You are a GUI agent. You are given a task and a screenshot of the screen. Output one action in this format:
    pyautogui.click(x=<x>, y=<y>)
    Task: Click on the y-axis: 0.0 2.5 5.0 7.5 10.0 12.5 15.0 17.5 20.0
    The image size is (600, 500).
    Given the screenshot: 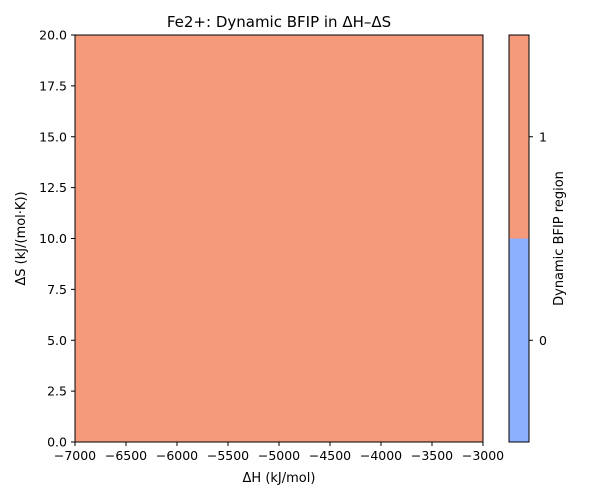 What is the action you would take?
    pyautogui.click(x=57, y=239)
    